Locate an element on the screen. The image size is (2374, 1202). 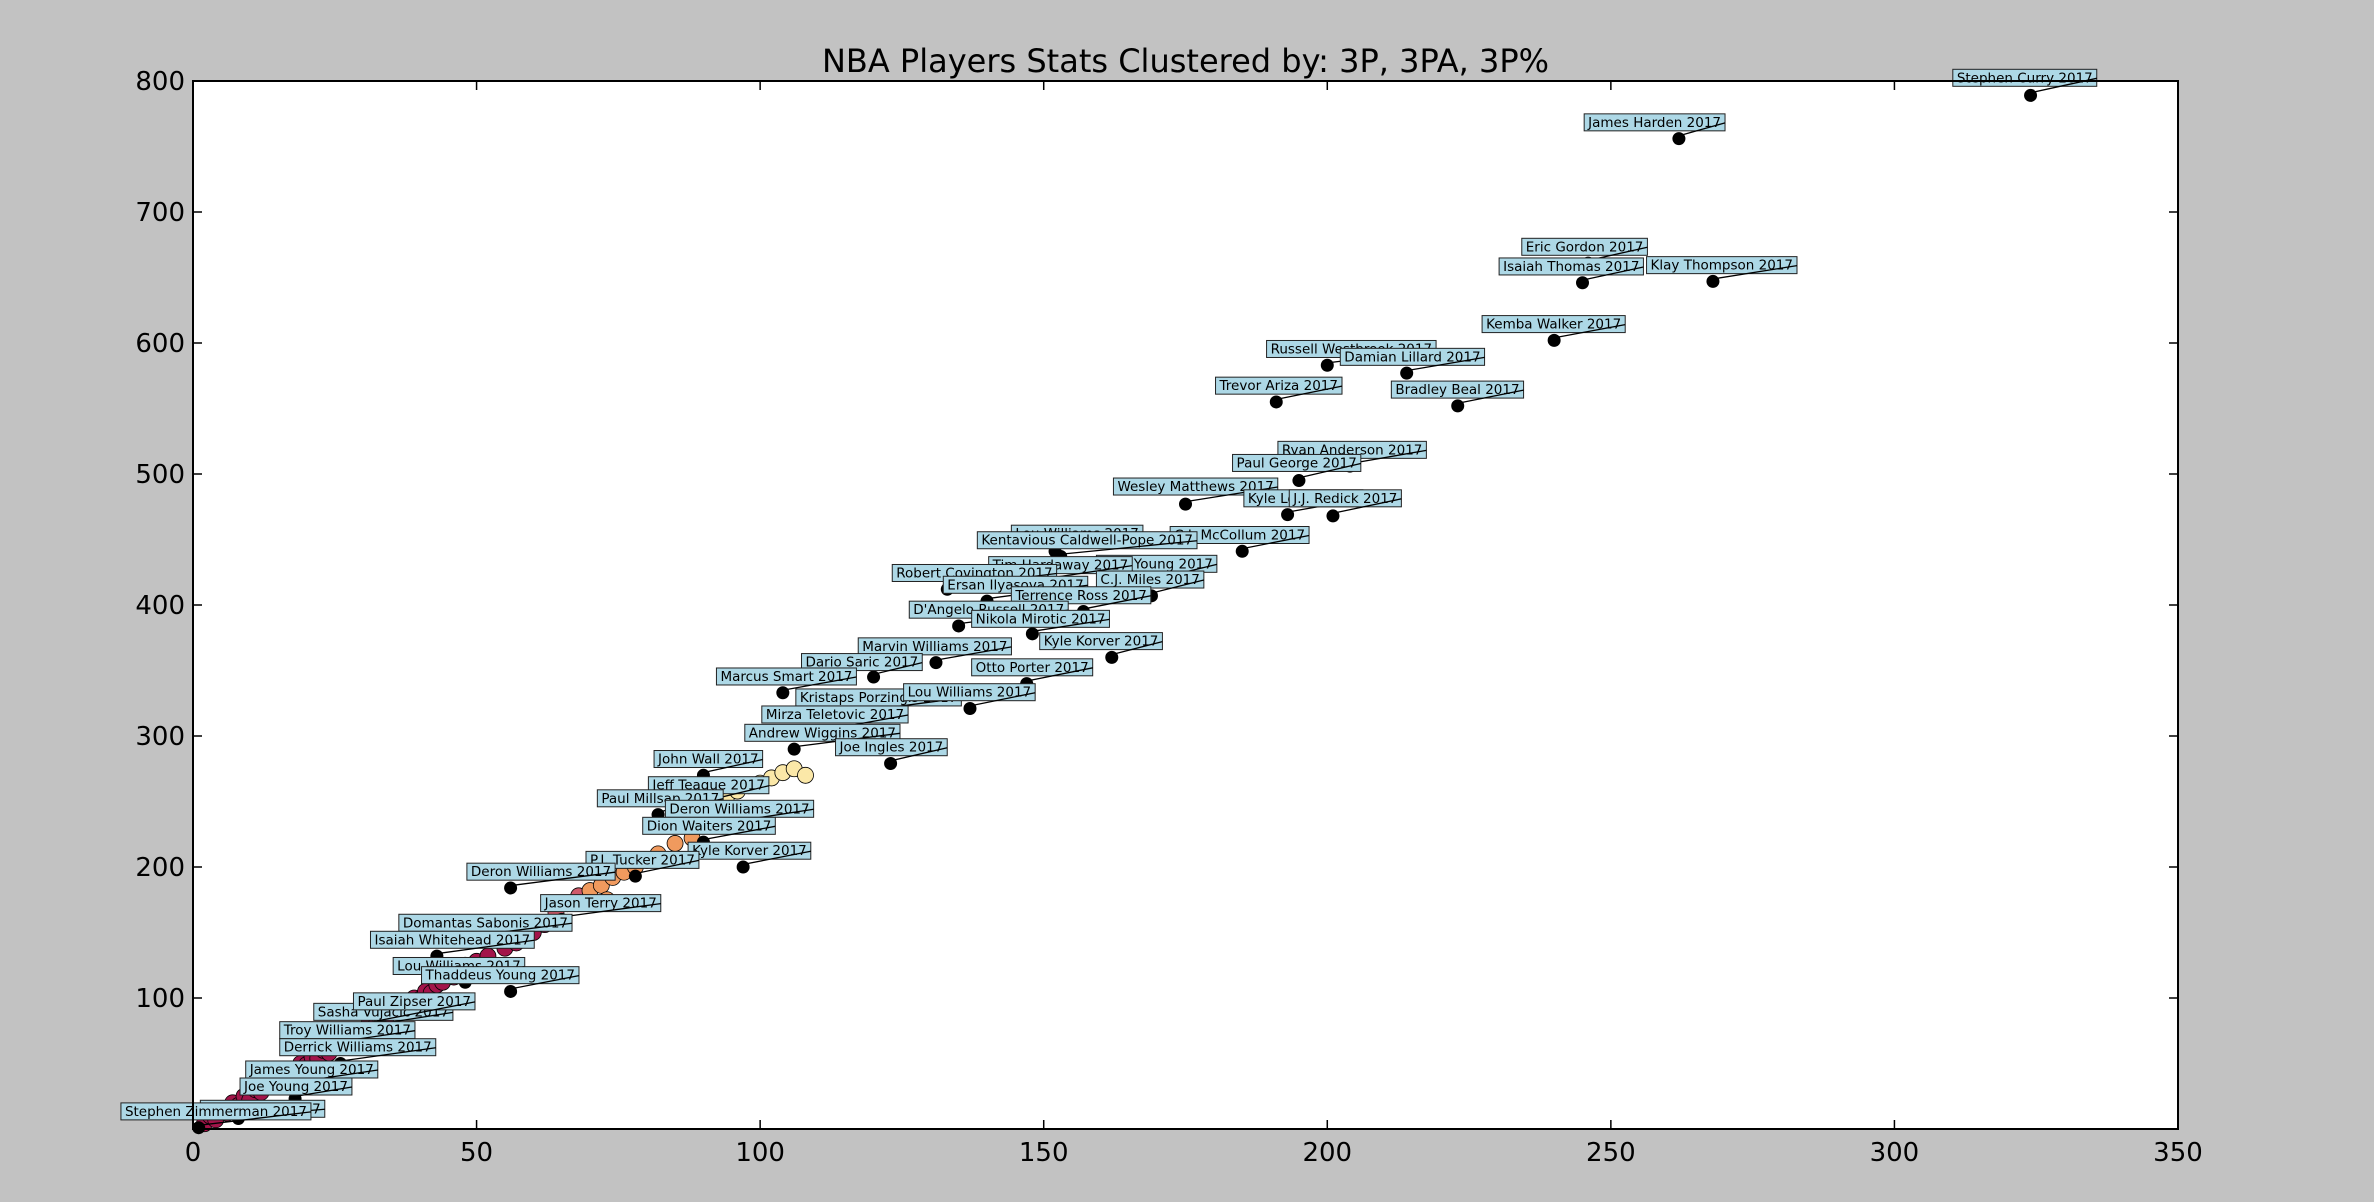
player-label: Trevor Ariza 2017 is located at coordinates (1278, 386).